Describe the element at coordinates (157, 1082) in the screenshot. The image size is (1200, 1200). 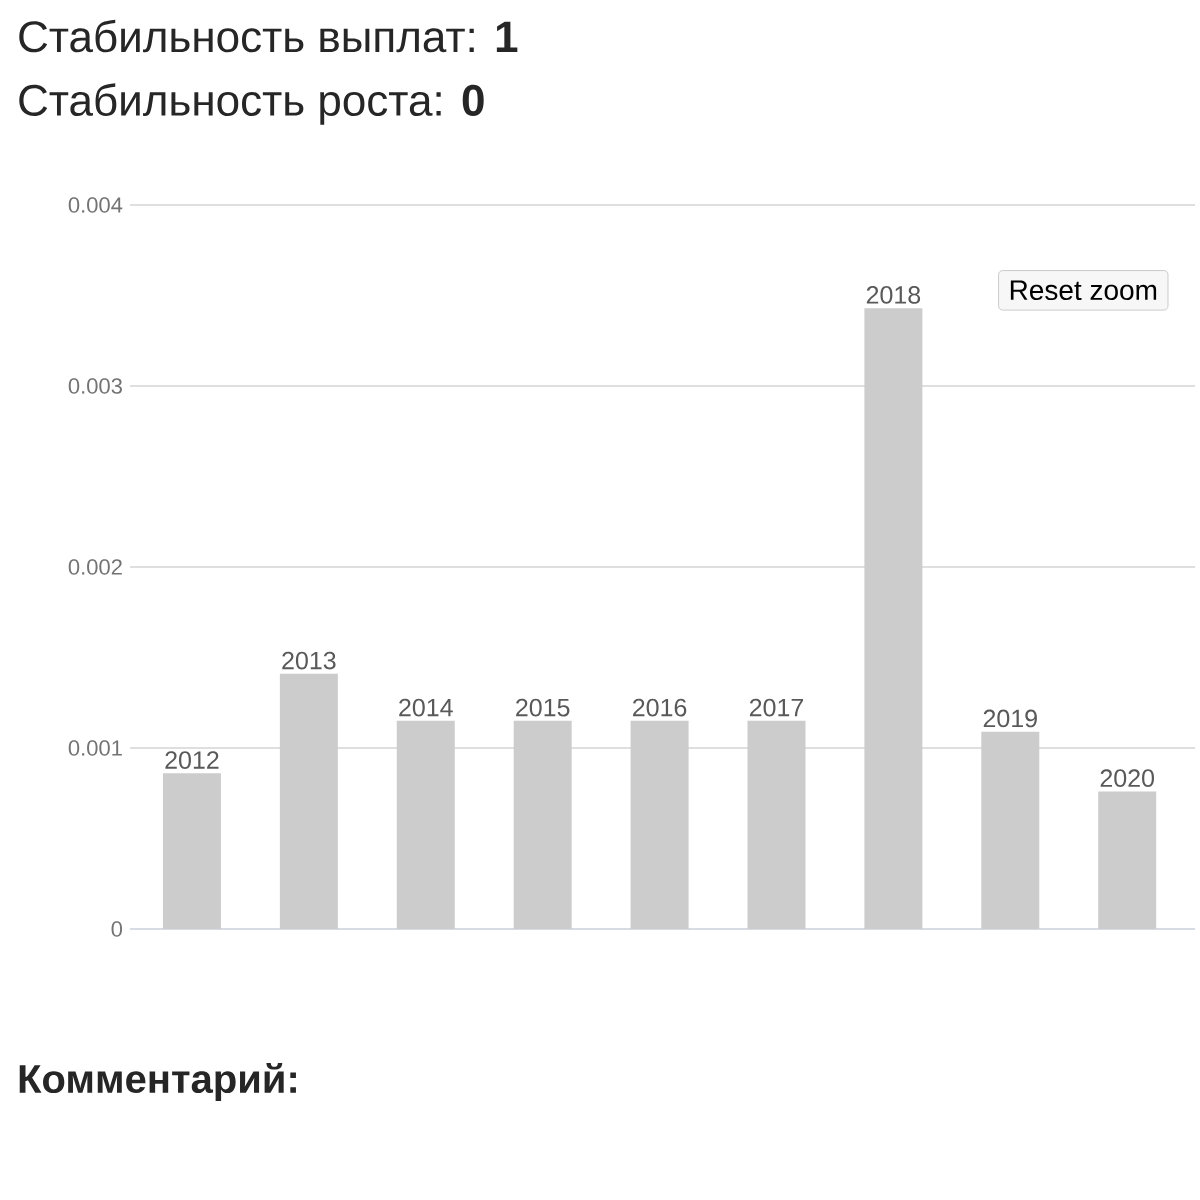
I see `text: Комментарий:` at that location.